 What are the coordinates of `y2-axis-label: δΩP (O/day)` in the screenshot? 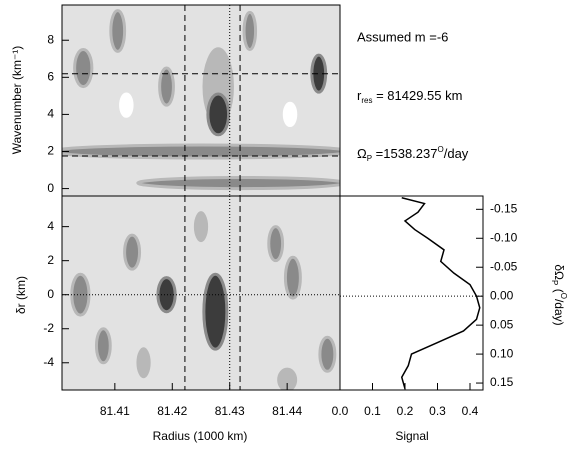 It's located at (559, 294).